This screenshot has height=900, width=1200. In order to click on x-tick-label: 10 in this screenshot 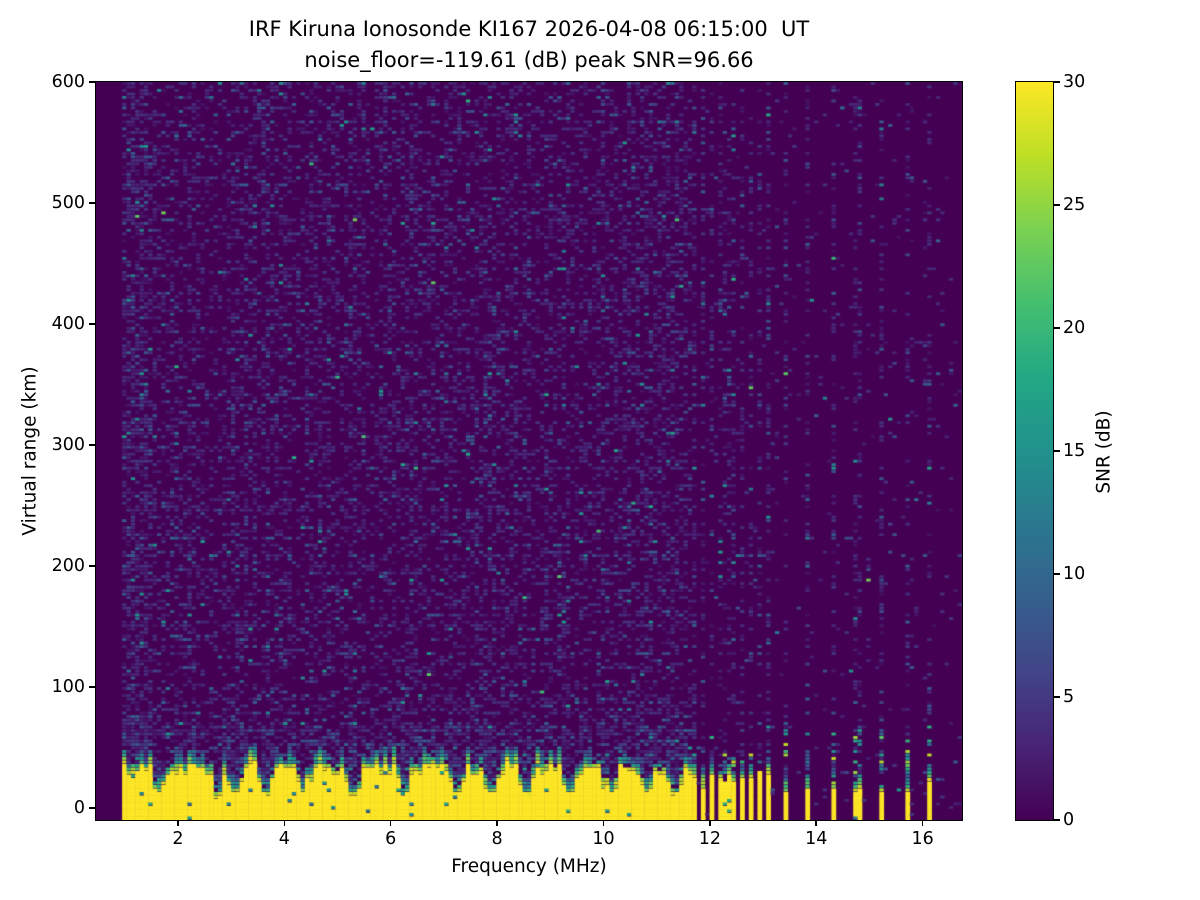, I will do `click(603, 839)`.